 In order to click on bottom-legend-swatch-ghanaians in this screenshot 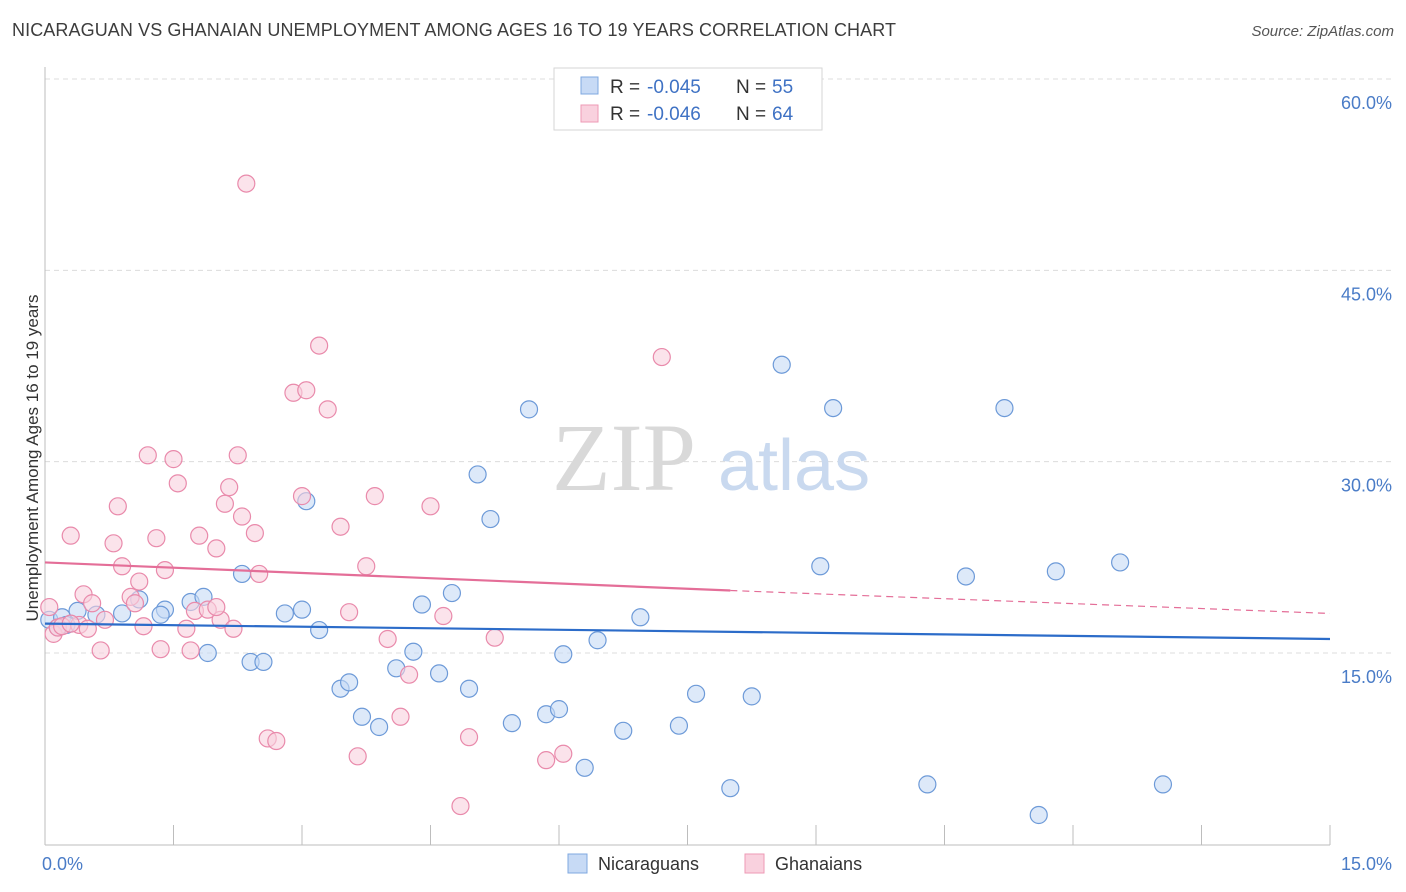, I will do `click(754, 863)`.